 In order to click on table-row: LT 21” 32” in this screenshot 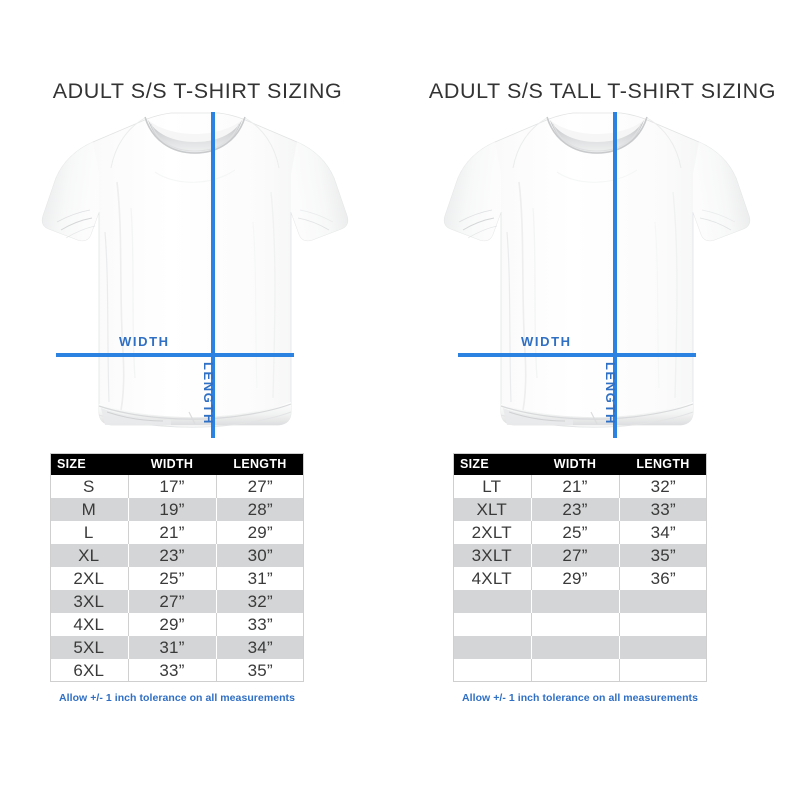, I will do `click(580, 486)`.